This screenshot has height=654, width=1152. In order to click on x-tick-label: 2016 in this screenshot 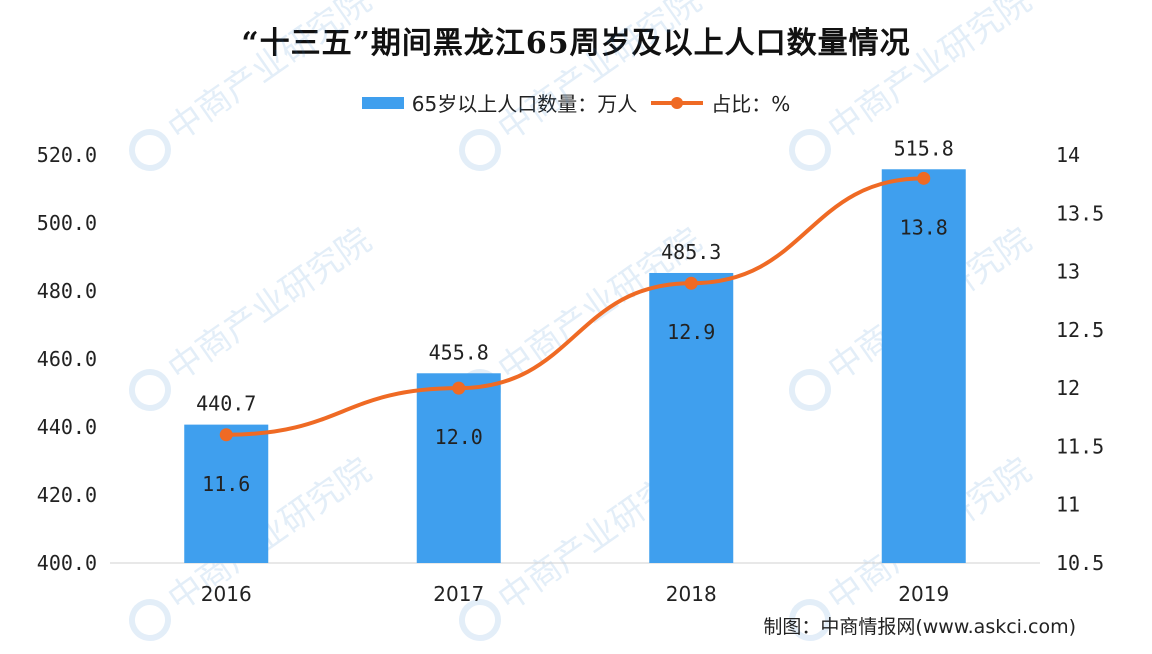, I will do `click(226, 594)`.